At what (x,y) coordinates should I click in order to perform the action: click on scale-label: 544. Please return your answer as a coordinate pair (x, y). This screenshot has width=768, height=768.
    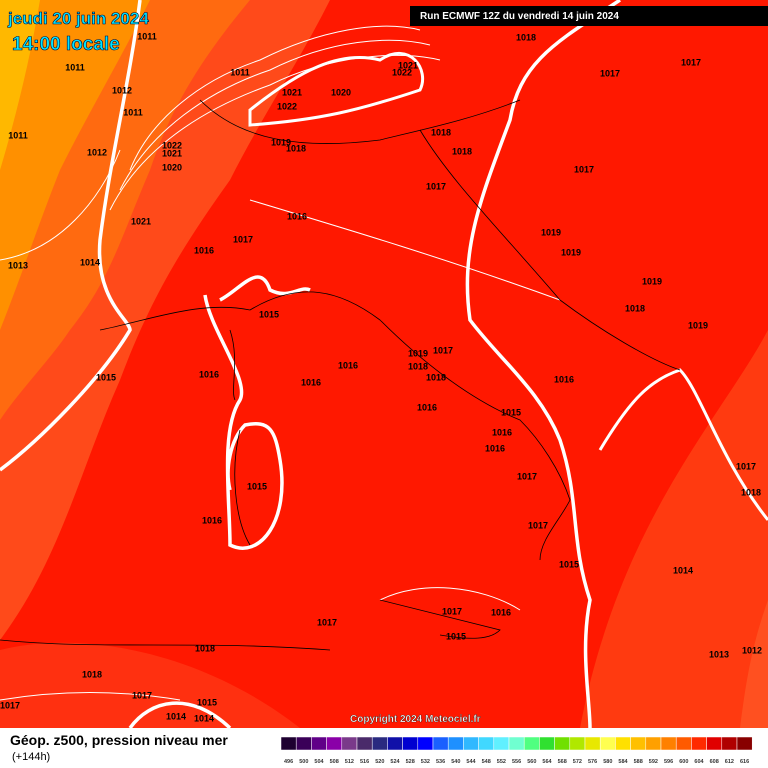
    Looking at the image, I should click on (471, 762).